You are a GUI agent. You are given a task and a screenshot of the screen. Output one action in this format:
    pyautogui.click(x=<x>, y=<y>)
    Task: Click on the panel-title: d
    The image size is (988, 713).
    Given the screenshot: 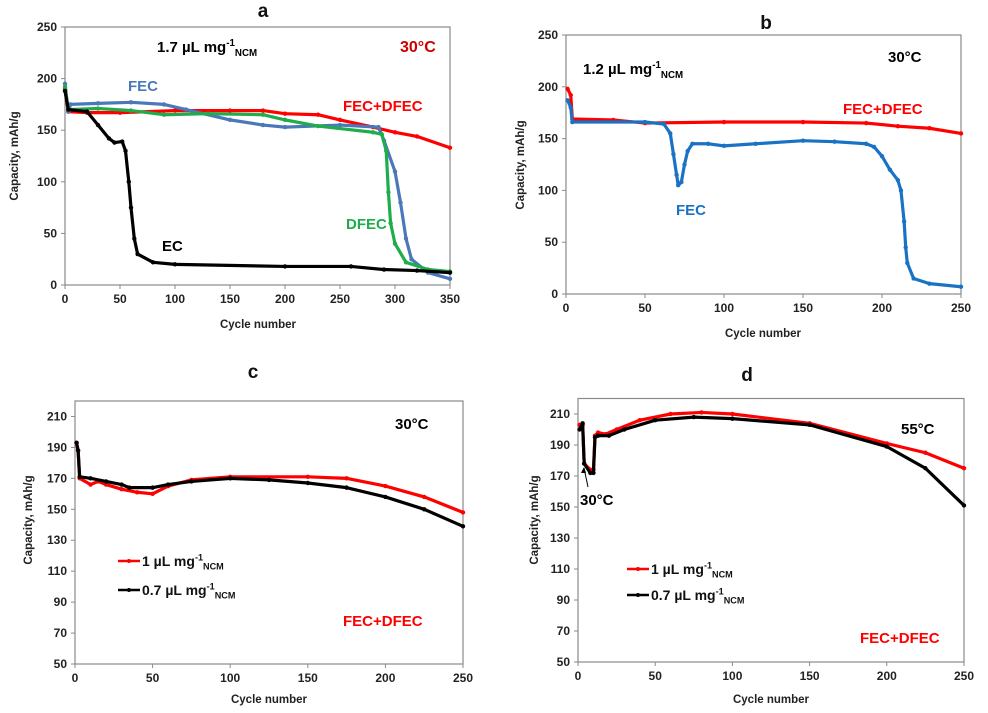 What is the action you would take?
    pyautogui.click(x=747, y=375)
    